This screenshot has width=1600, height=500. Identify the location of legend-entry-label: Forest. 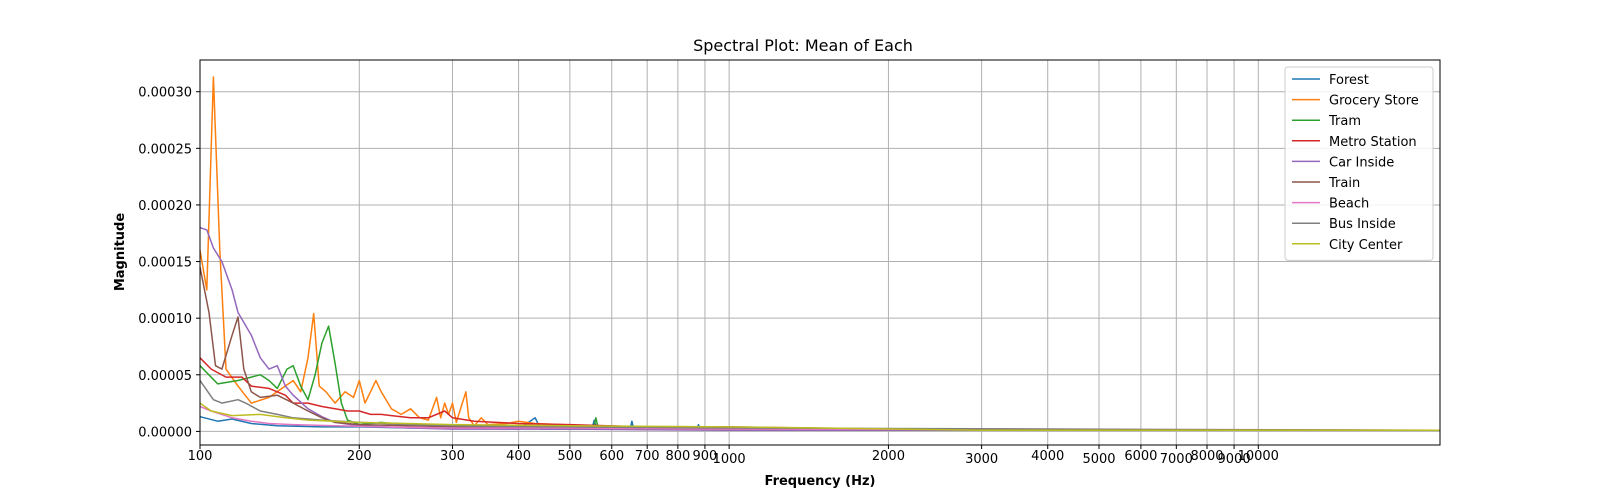
(1349, 80).